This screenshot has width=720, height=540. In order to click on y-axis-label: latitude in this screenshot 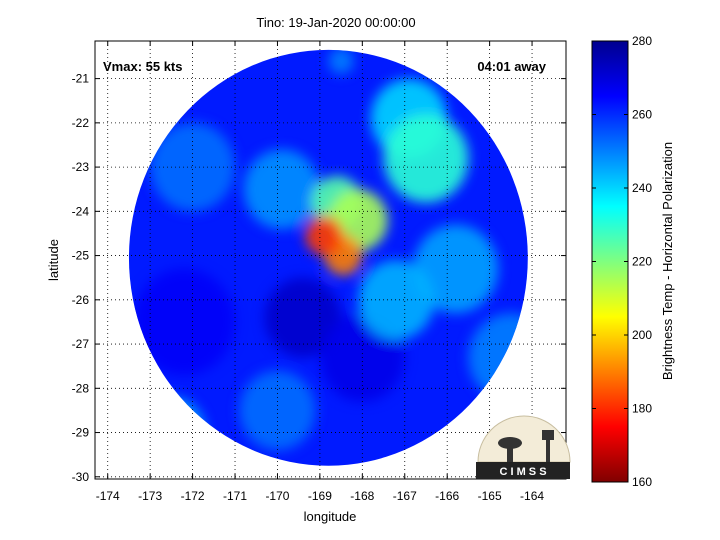, I will do `click(53, 260)`.